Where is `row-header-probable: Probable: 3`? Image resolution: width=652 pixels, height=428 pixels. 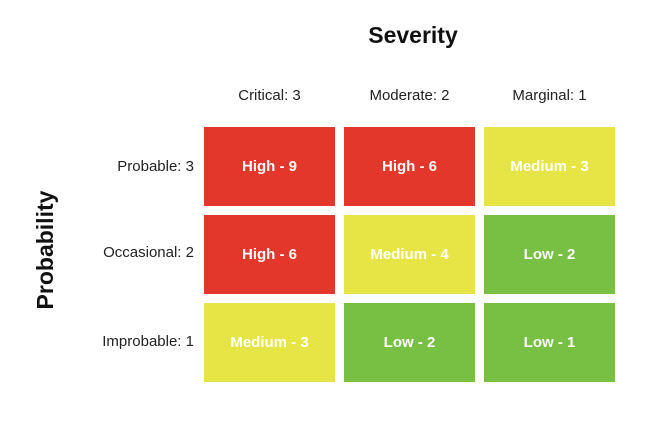 row-header-probable: Probable: 3 is located at coordinates (155, 166).